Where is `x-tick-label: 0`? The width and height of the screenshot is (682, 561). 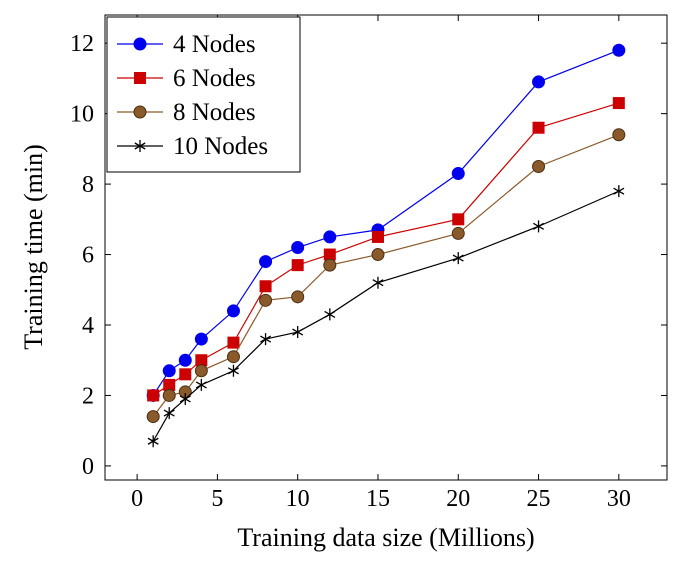 x-tick-label: 0 is located at coordinates (137, 499).